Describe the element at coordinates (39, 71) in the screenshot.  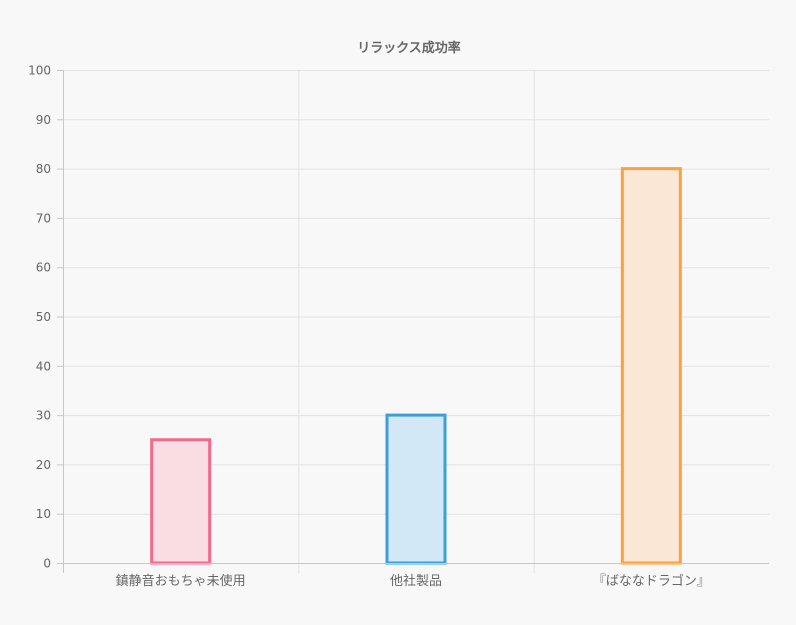
I see `y-tick-label: 100` at that location.